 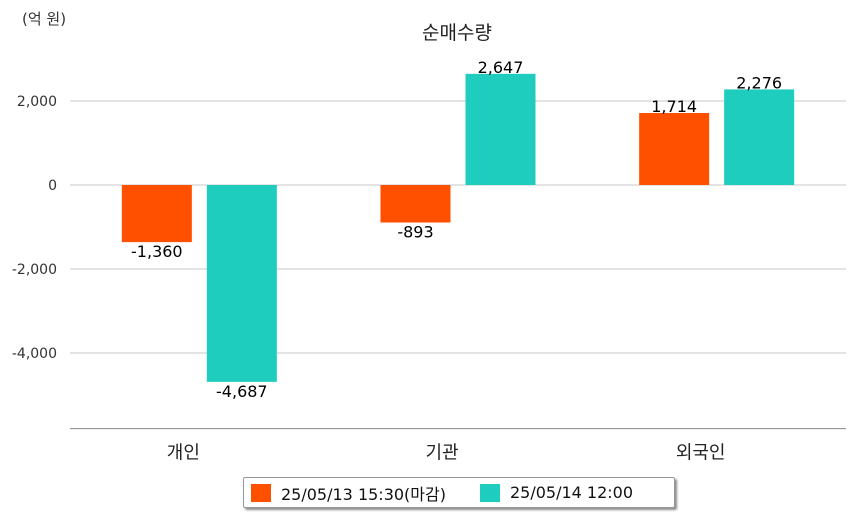 What do you see at coordinates (37, 102) in the screenshot?
I see `y-tick-label: 2,000` at bounding box center [37, 102].